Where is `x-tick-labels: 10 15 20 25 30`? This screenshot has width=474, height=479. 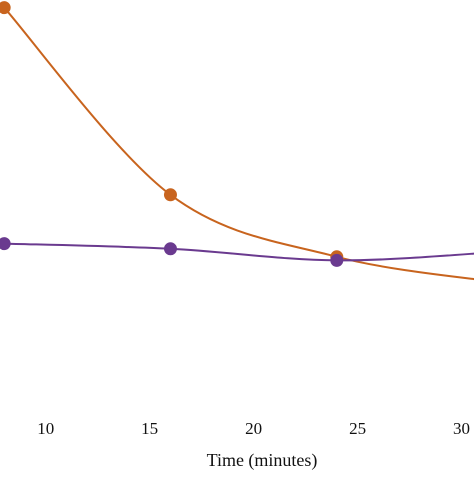 x-tick-labels: 10 15 20 25 30 is located at coordinates (253, 428).